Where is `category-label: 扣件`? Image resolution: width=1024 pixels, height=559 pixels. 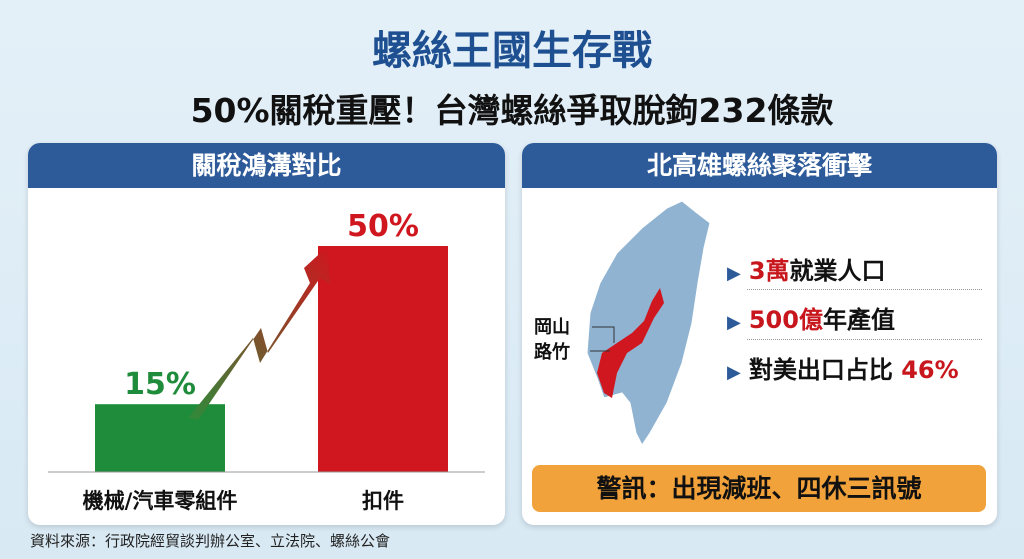
category-label: 扣件 is located at coordinates (383, 501).